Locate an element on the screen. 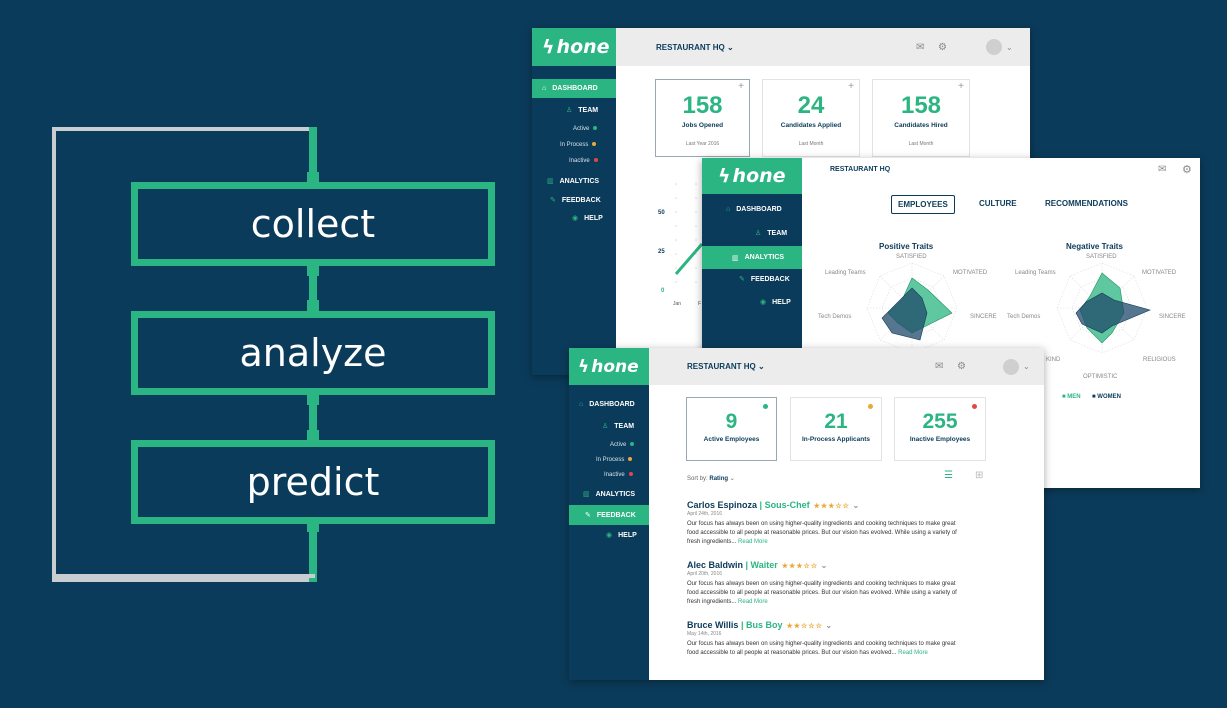  kpi-card-candidates-hired: + 158 Candidates Hired Last Month is located at coordinates (921, 118).